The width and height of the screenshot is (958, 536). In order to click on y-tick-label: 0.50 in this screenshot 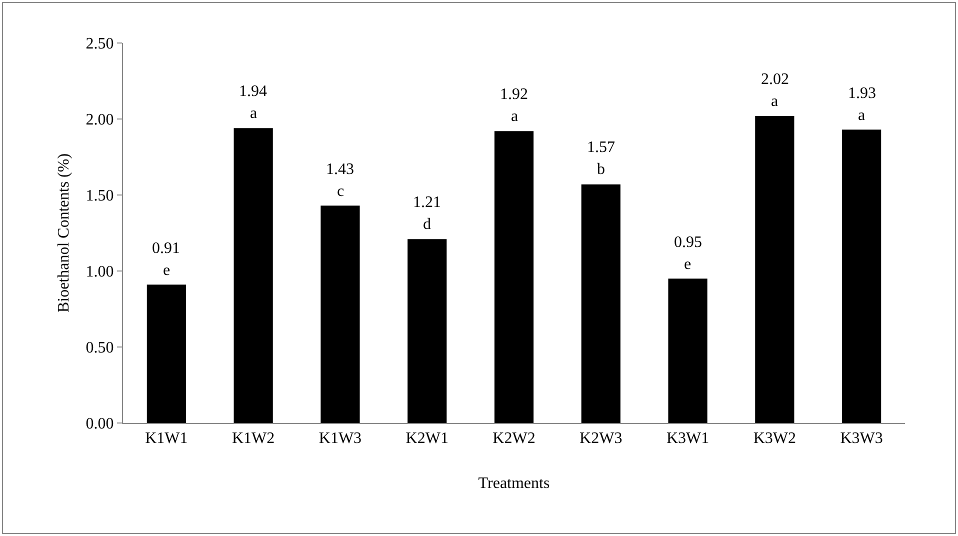, I will do `click(100, 348)`.